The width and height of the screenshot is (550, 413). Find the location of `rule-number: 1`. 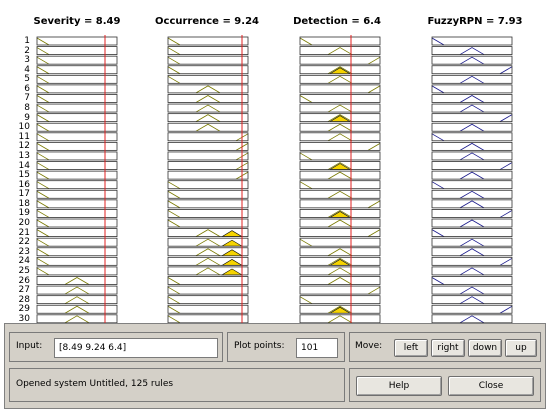

rule-number: 1 is located at coordinates (27, 41).